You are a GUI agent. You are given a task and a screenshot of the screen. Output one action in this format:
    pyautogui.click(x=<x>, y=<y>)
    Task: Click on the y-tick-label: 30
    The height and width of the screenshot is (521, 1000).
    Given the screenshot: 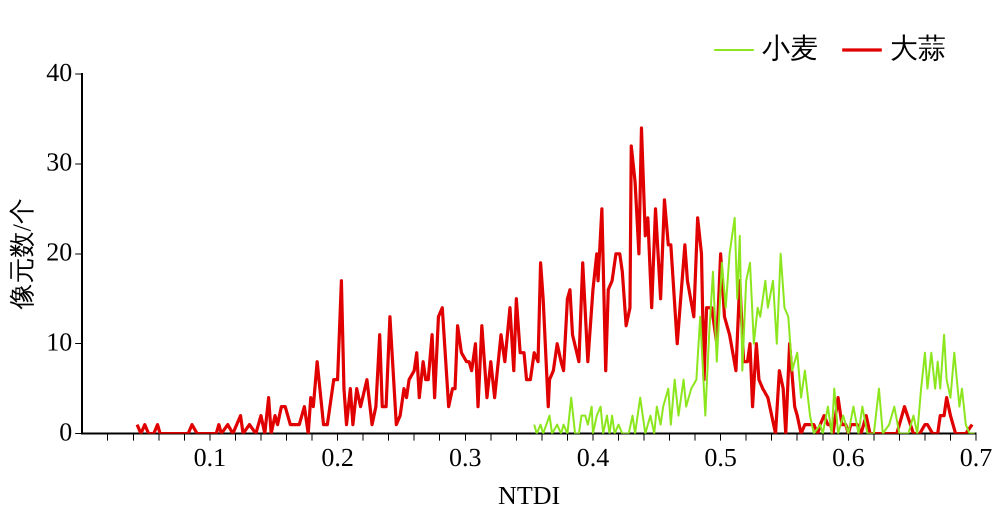 What is the action you would take?
    pyautogui.click(x=59, y=162)
    